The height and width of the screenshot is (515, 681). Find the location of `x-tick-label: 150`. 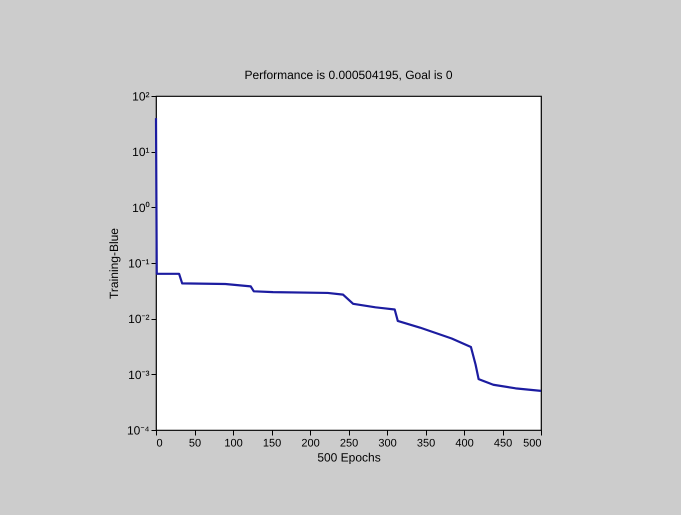

x-tick-label: 150 is located at coordinates (272, 444).